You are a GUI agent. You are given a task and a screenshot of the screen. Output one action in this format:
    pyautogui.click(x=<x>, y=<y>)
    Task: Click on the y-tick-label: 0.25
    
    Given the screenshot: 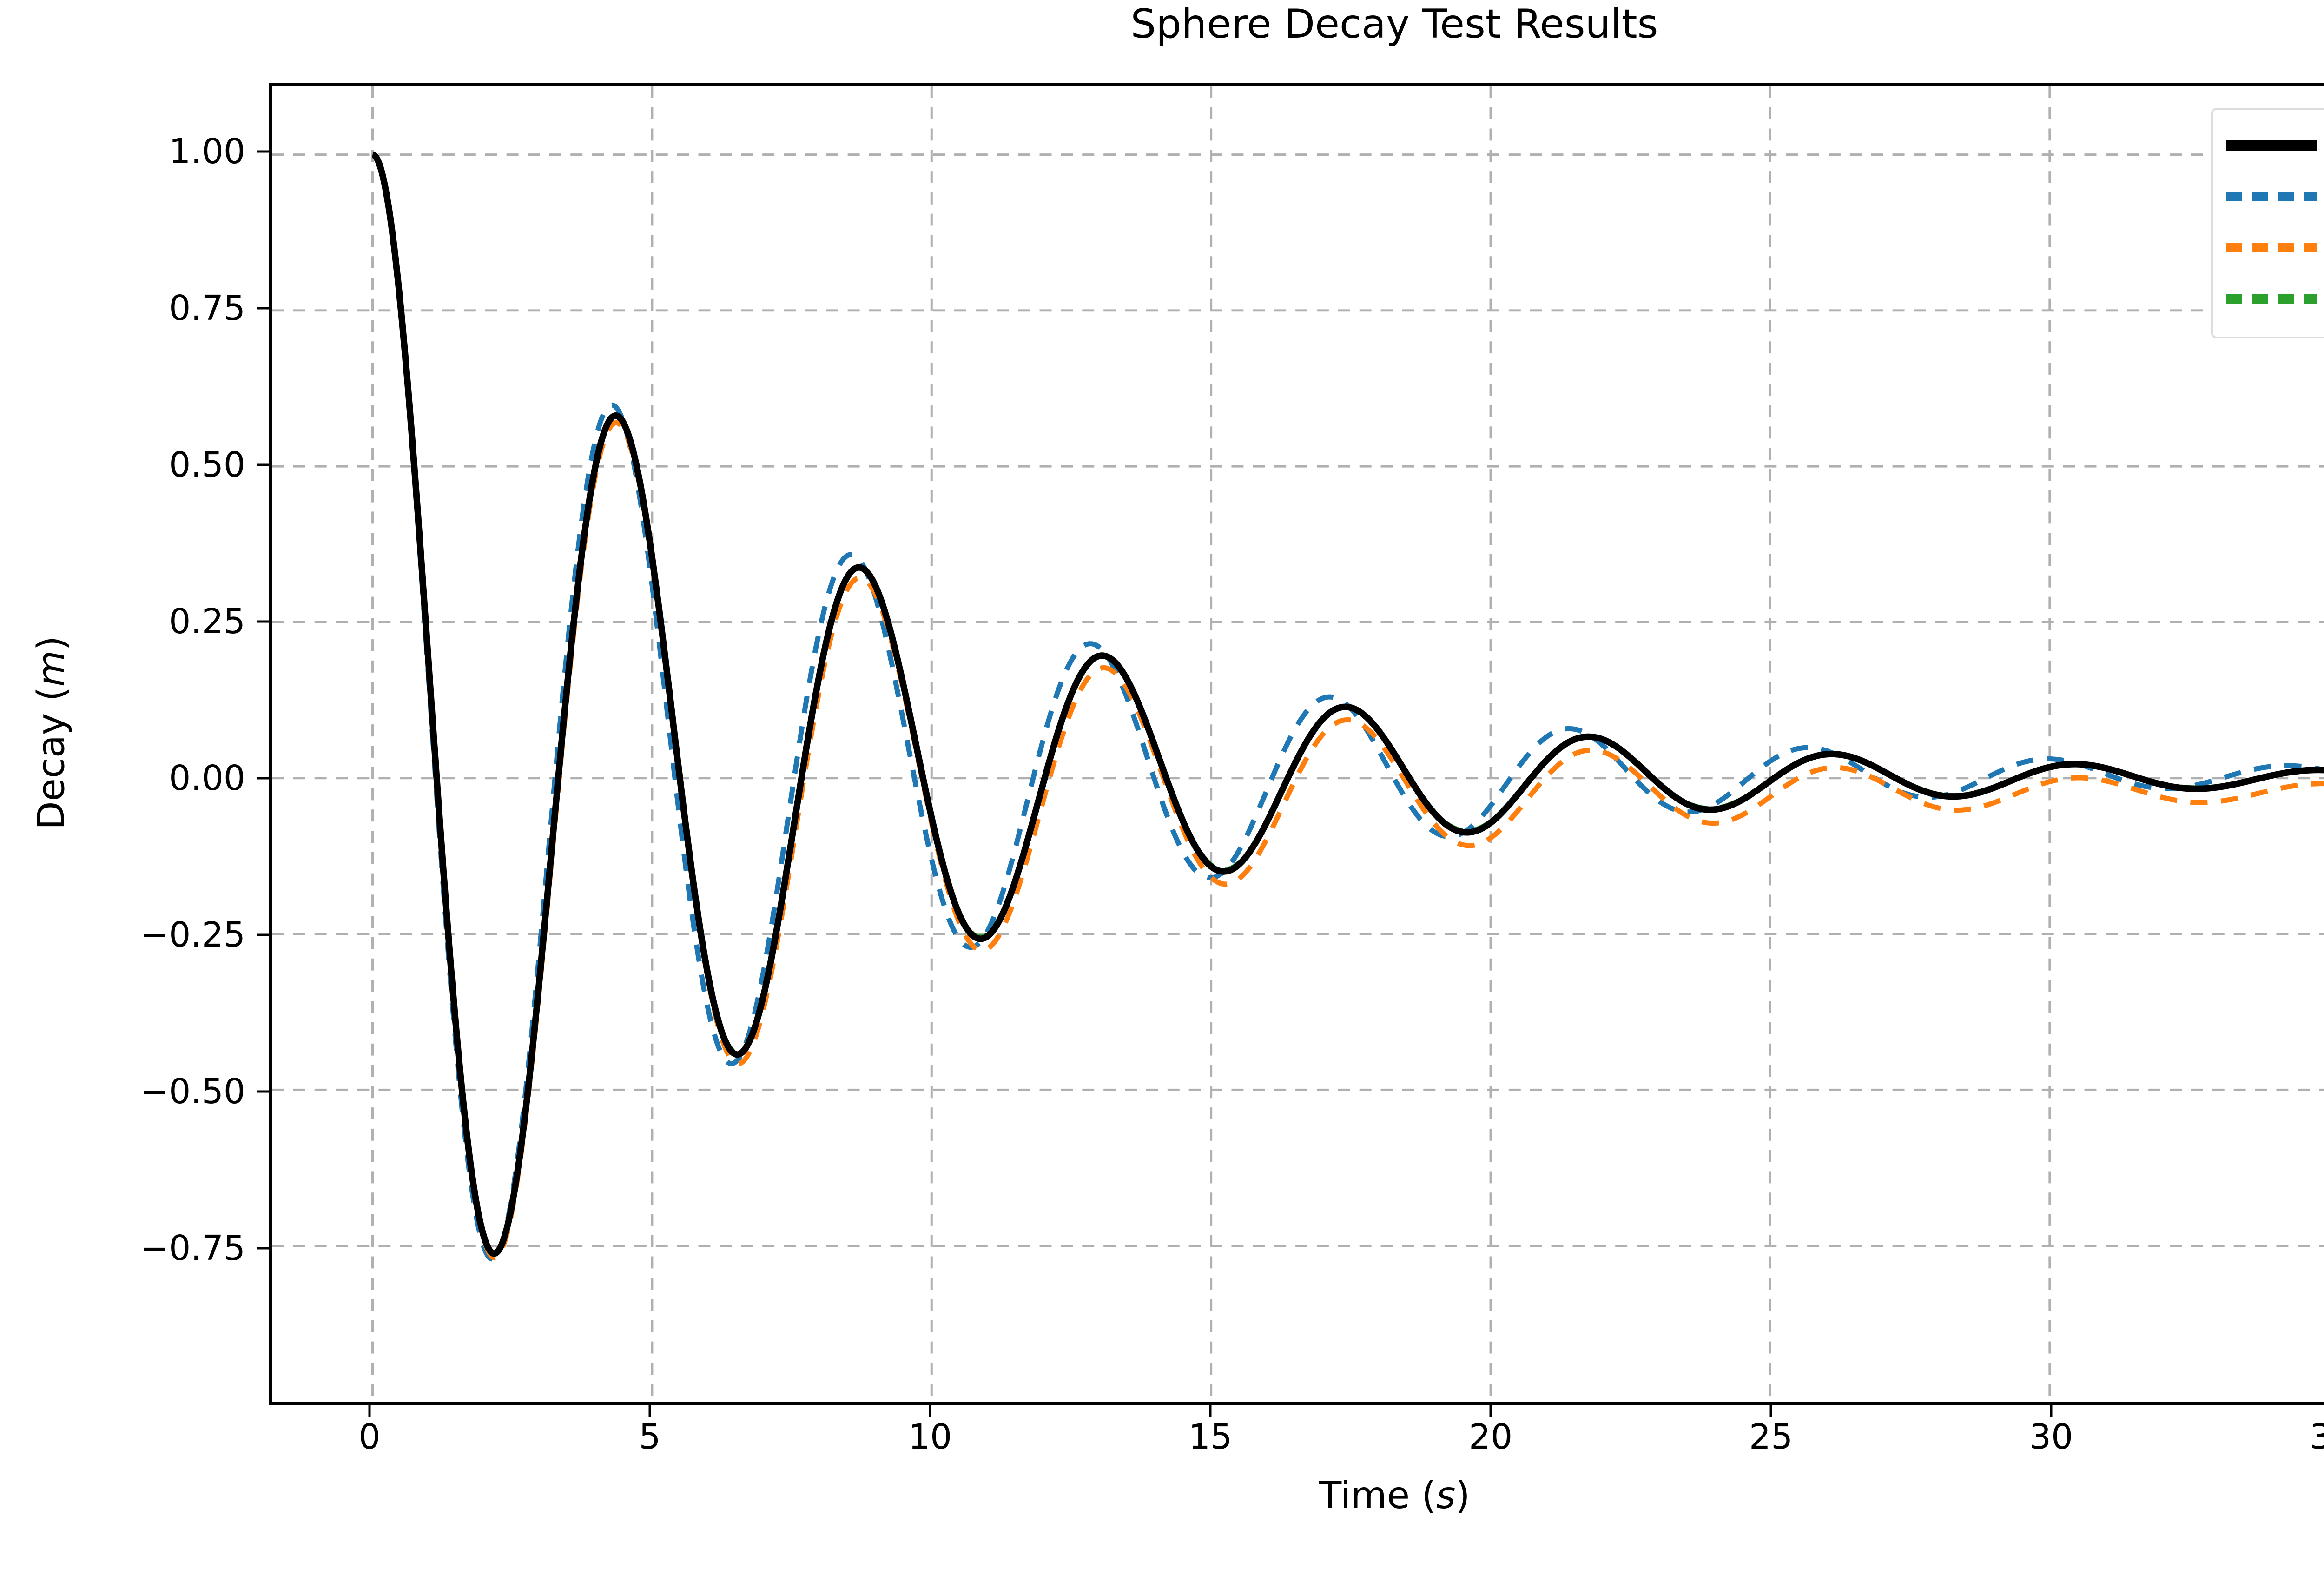 What is the action you would take?
    pyautogui.click(x=207, y=622)
    